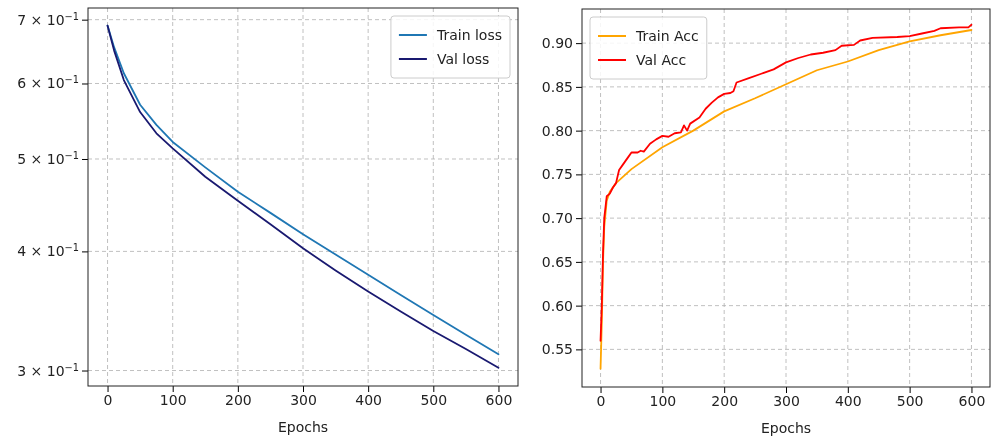 Image resolution: width=1006 pixels, height=437 pixels. Describe the element at coordinates (557, 305) in the screenshot. I see `y-tick-label: 0.60` at that location.